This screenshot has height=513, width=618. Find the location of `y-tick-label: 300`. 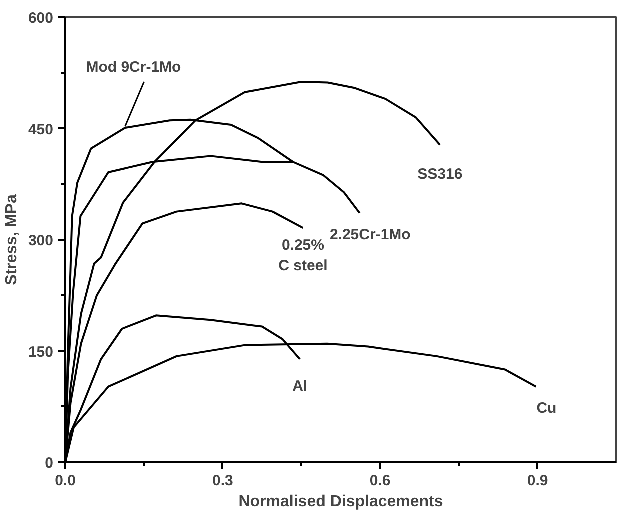

y-tick-label: 300 is located at coordinates (41, 241).